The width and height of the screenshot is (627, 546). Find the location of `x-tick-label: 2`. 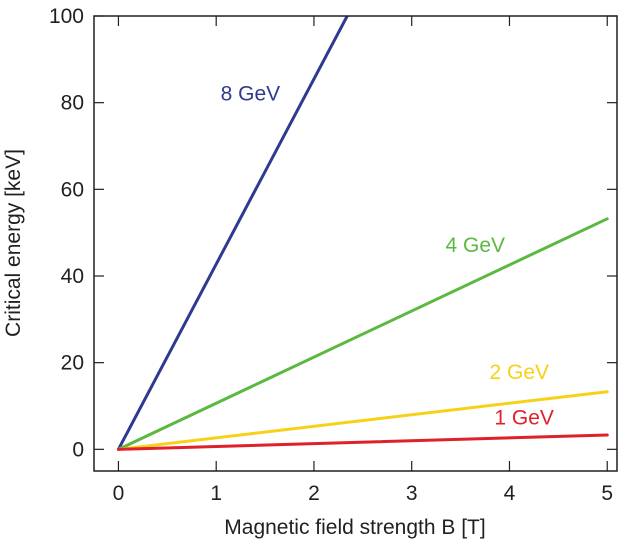

x-tick-label: 2 is located at coordinates (314, 493).